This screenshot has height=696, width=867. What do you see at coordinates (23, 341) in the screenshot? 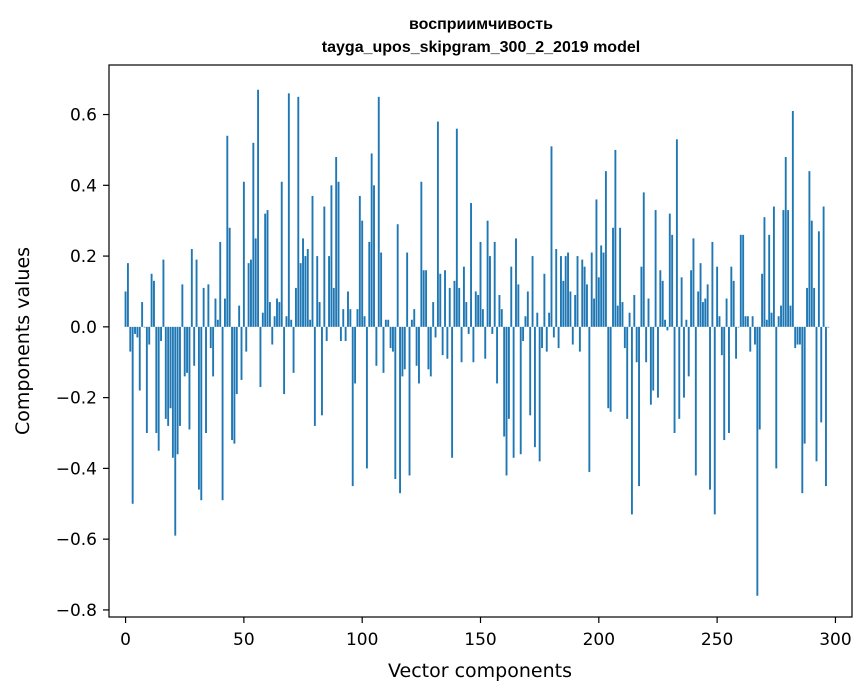
I see `y-axis-label: Components values` at bounding box center [23, 341].